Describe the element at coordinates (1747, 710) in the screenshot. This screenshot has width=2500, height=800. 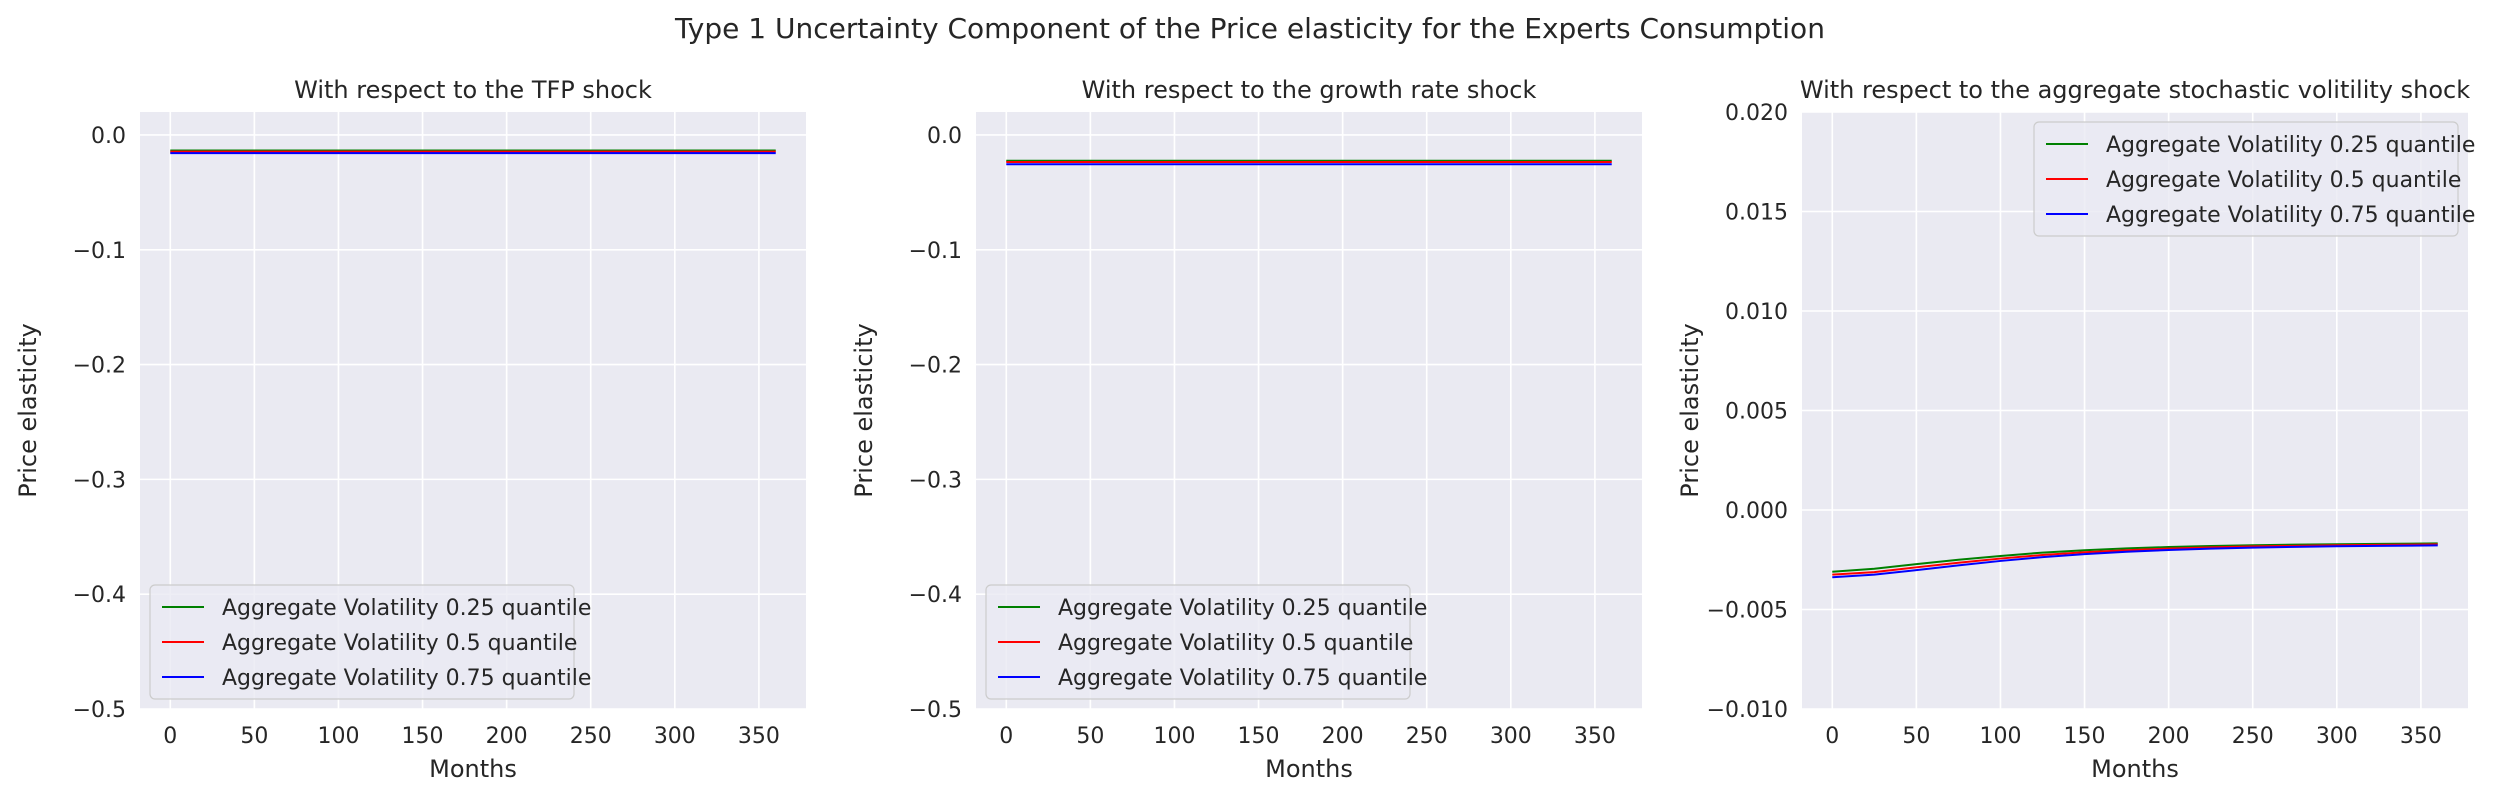
I see `y-tick-label: −0.010` at that location.